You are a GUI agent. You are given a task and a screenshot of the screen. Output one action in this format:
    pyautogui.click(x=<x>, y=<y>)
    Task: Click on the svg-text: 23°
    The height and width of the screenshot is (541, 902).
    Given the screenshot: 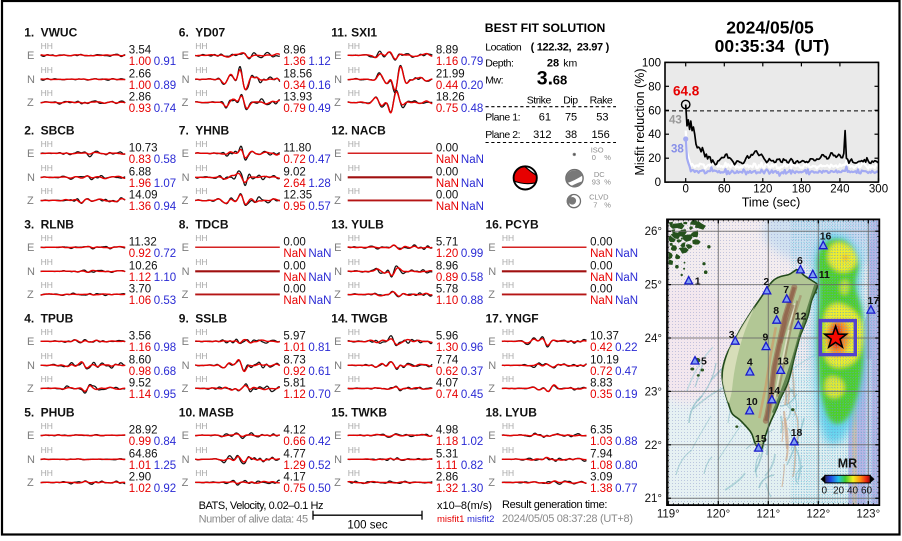 What is the action you would take?
    pyautogui.click(x=653, y=392)
    